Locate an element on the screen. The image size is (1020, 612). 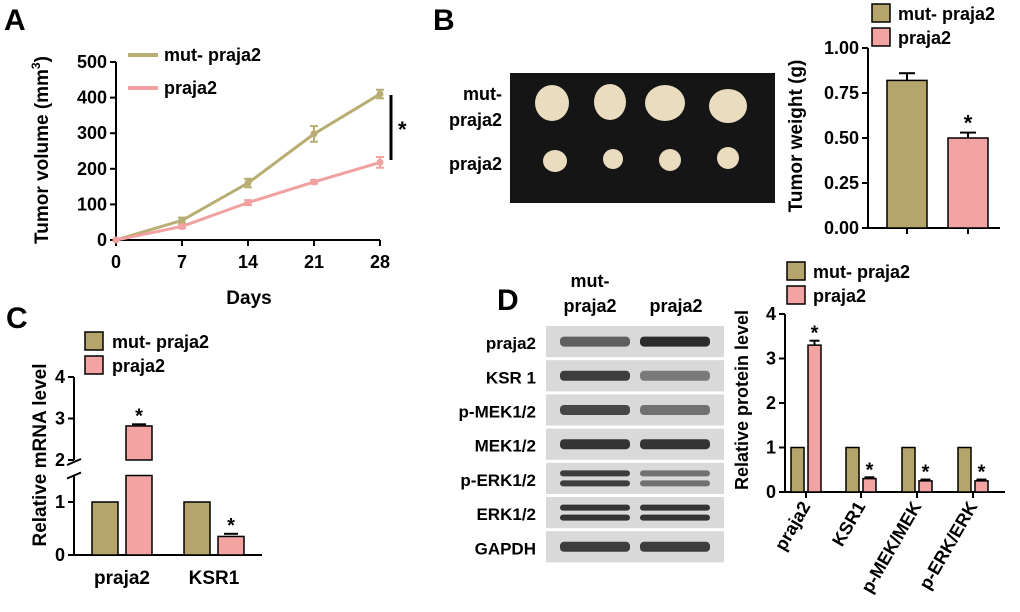
blot-row-label: p-MEK1/2 is located at coordinates (497, 412).